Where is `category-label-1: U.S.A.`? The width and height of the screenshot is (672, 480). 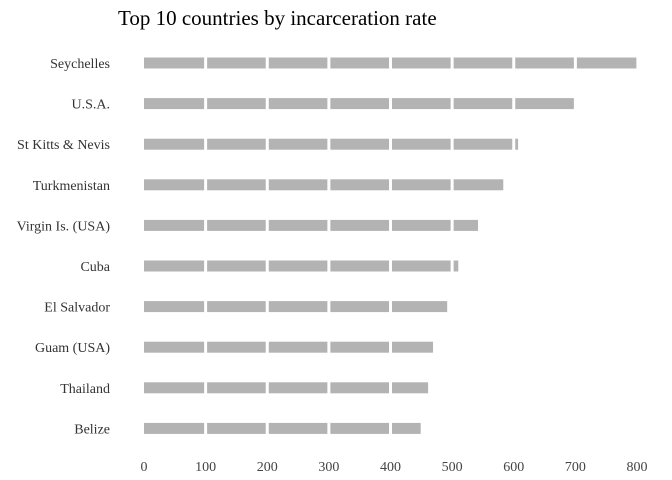 category-label-1: U.S.A. is located at coordinates (90, 105).